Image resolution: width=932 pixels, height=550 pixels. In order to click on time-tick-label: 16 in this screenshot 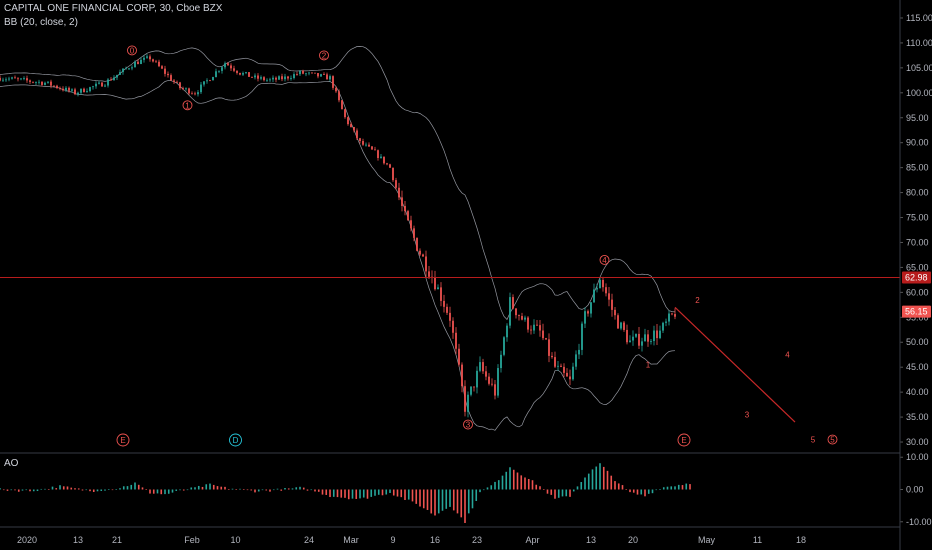, I will do `click(435, 540)`.